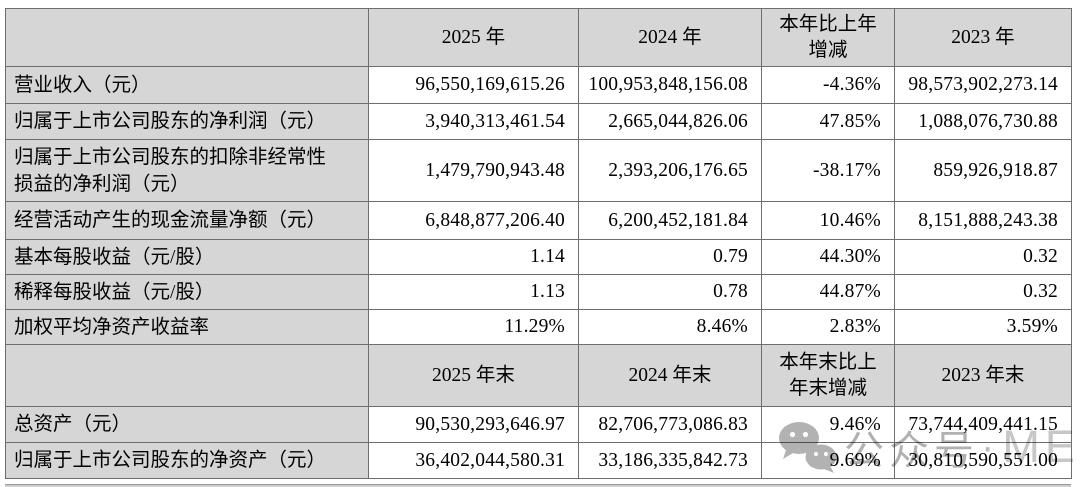  What do you see at coordinates (1041, 446) in the screenshot?
I see `watermark-brand: MEMS` at bounding box center [1041, 446].